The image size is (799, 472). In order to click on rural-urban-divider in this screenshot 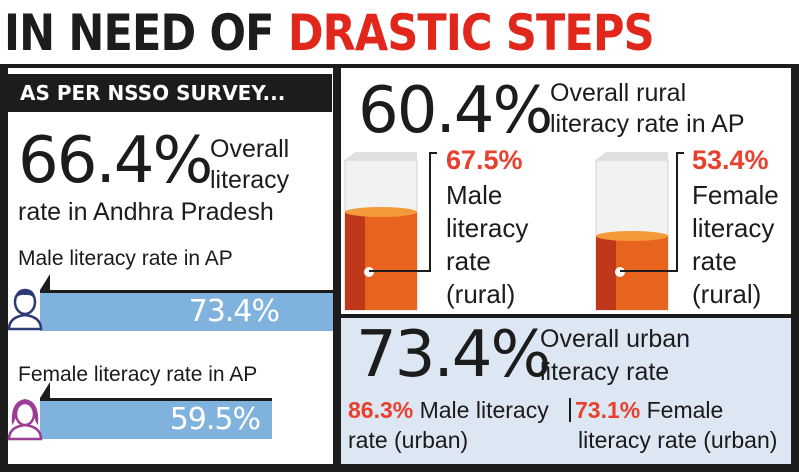, I will do `click(566, 316)`.